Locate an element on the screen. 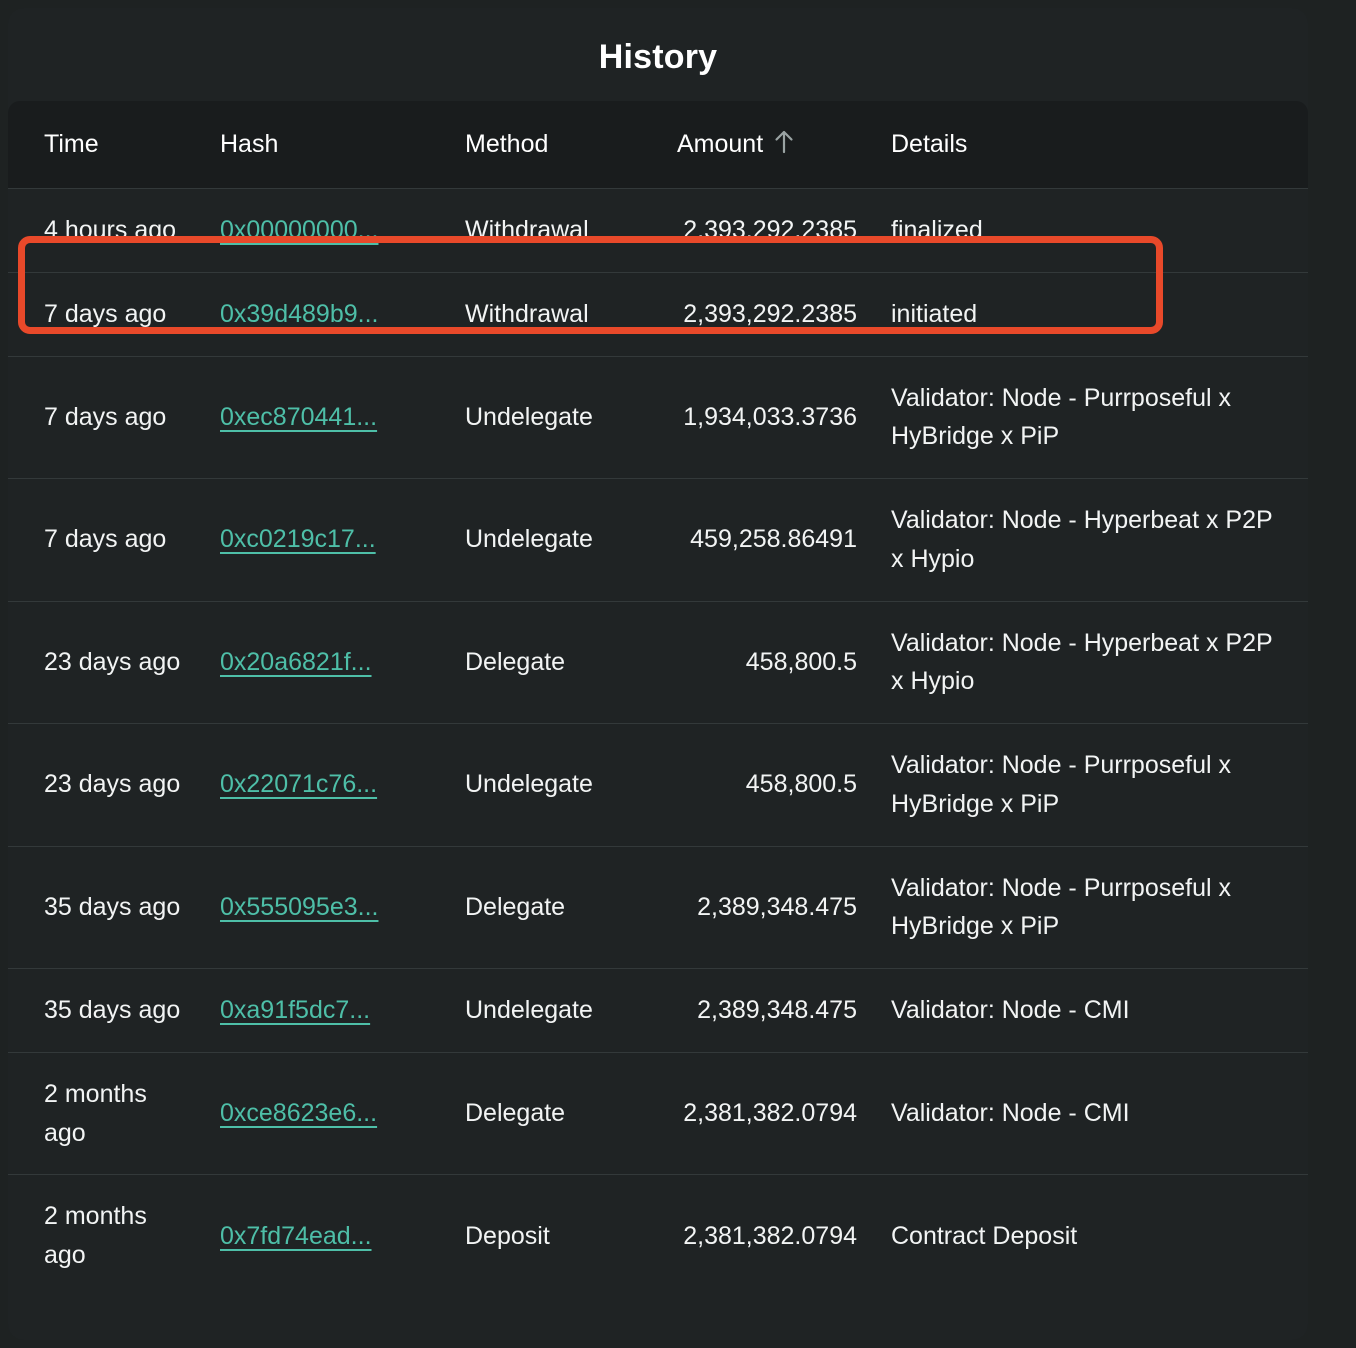  cell-amount: 459,258.86491 is located at coordinates (773, 539).